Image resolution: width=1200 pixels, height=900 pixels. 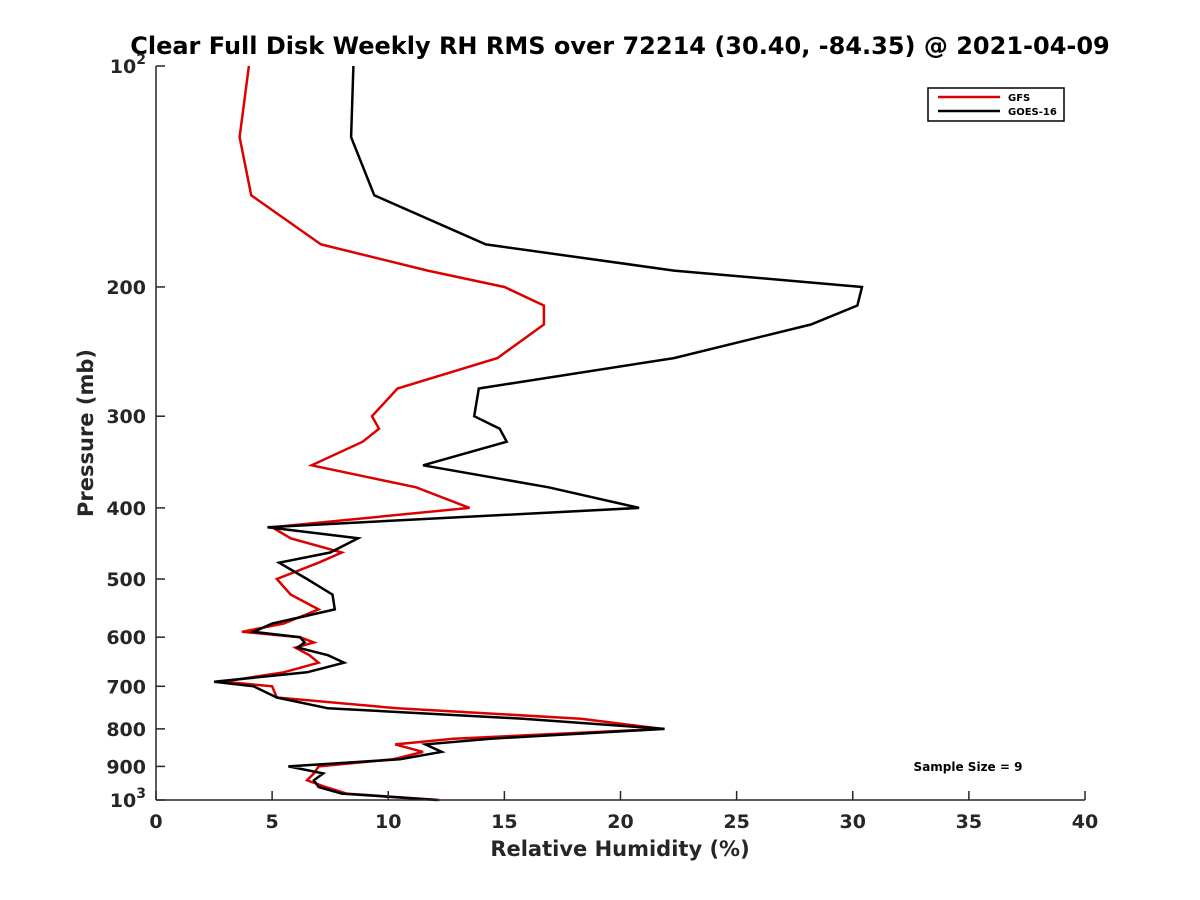 I want to click on x-tick-label: 0, so click(x=155, y=822).